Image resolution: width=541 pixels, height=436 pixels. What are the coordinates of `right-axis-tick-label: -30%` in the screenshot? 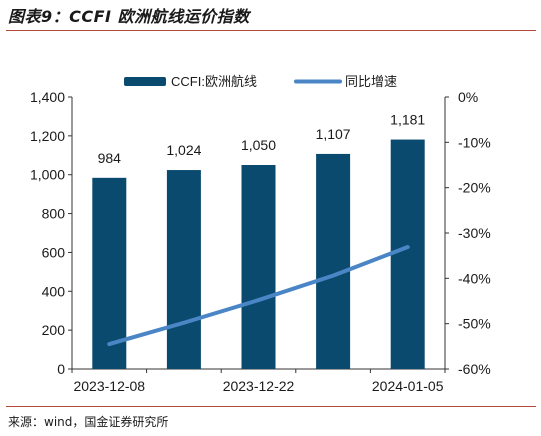 It's located at (474, 233).